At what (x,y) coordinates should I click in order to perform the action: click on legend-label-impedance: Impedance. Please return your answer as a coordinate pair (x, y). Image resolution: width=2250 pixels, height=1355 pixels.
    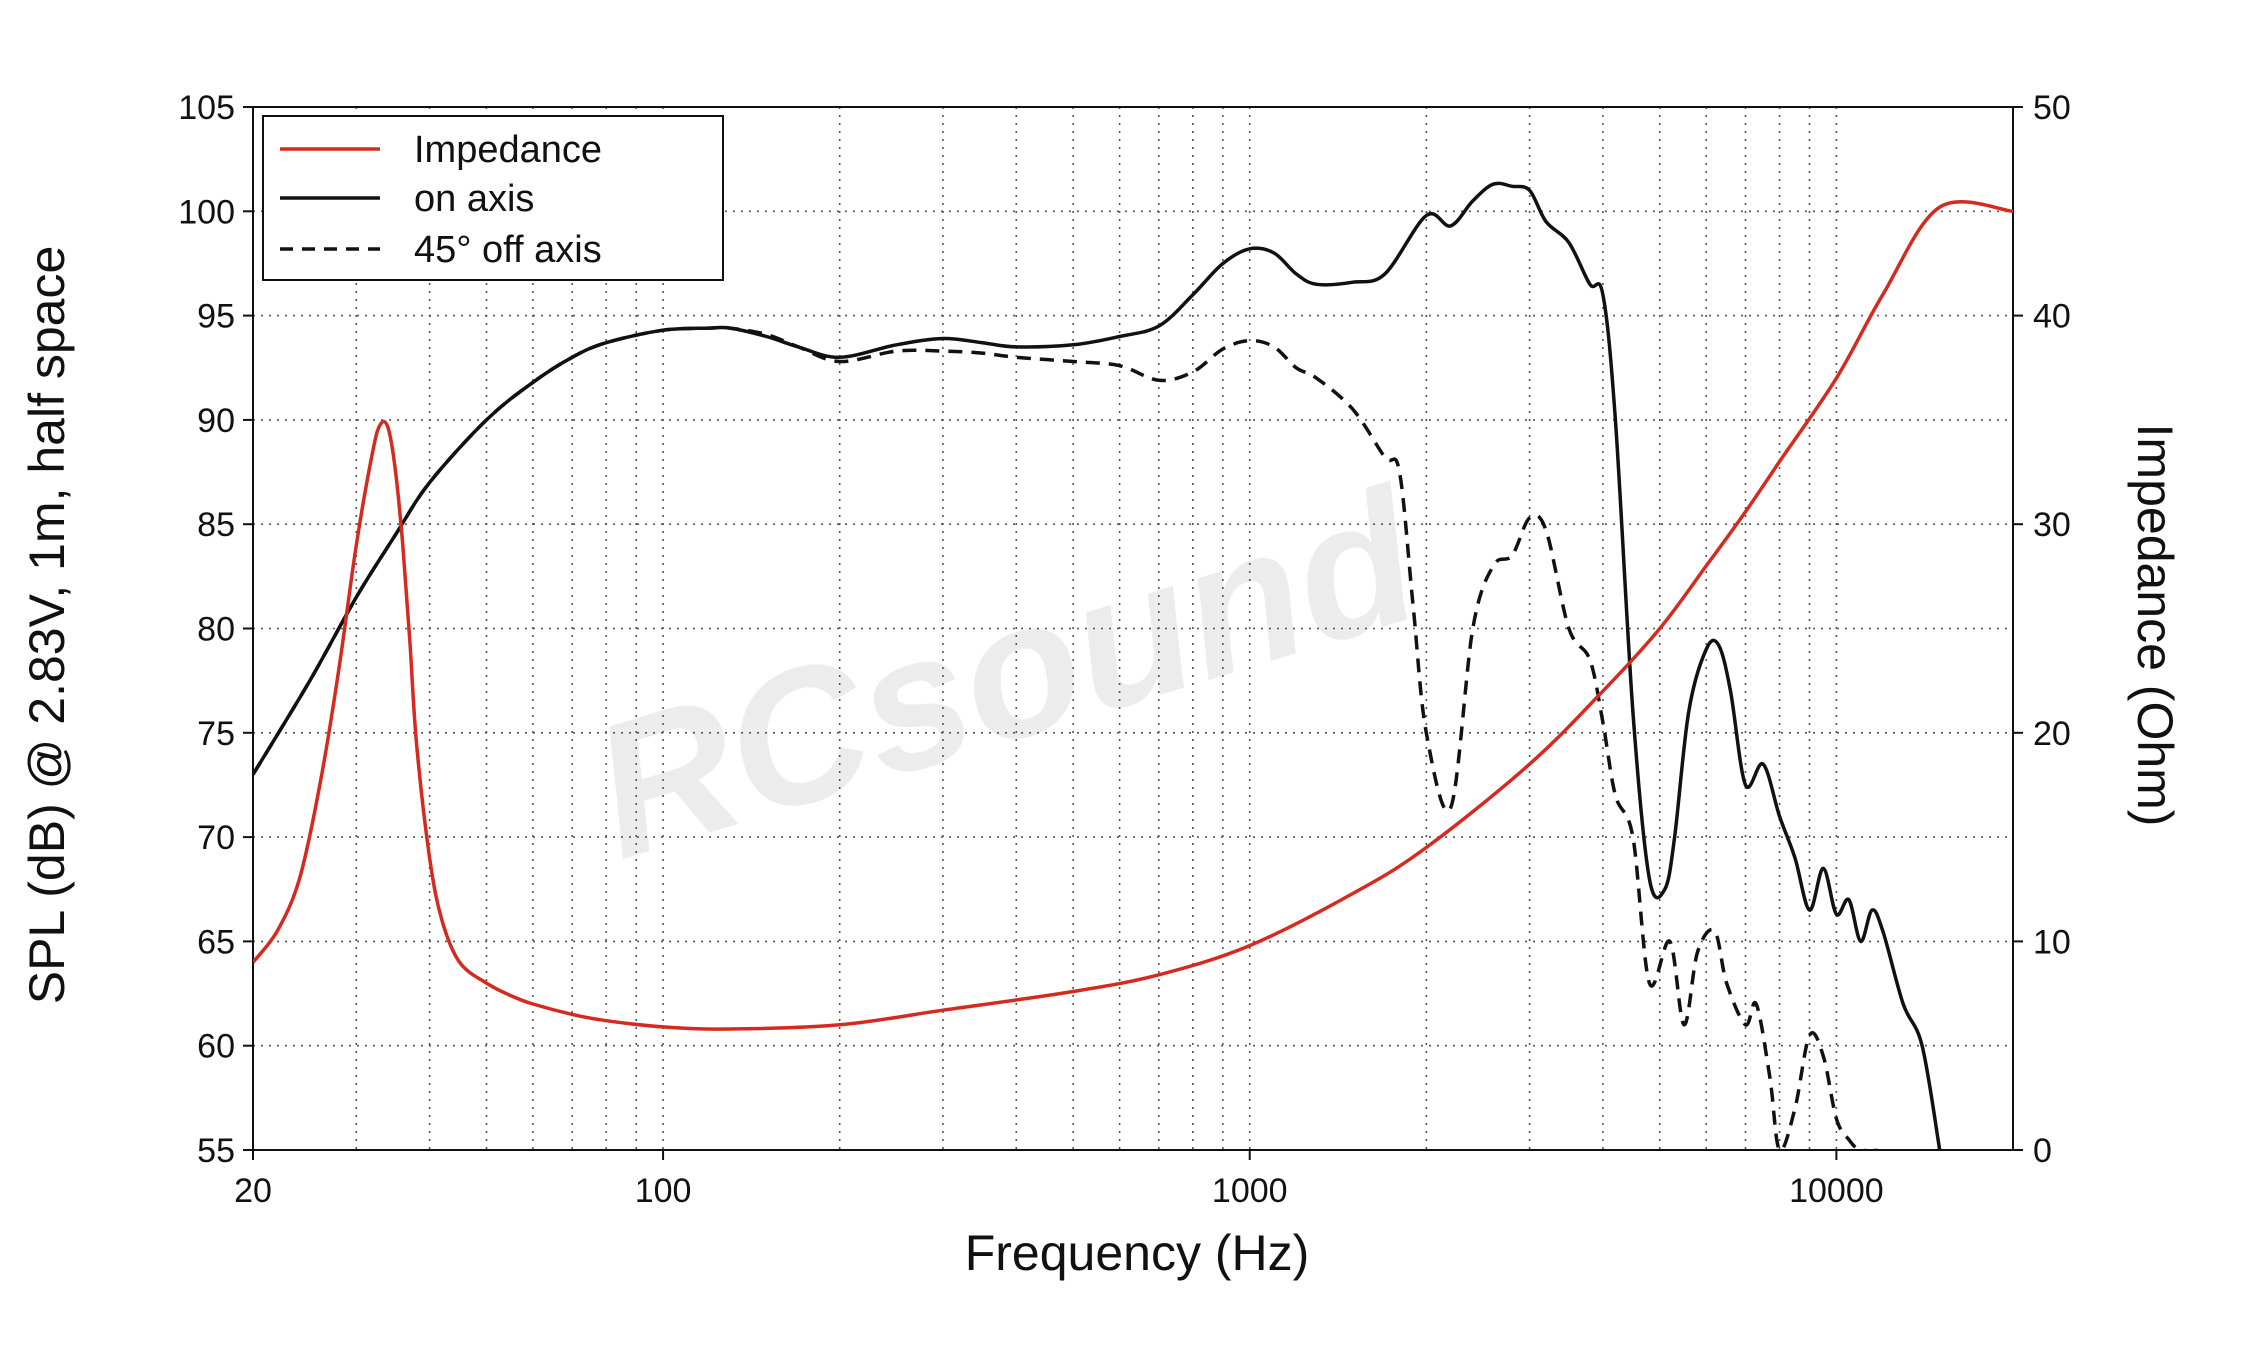
    Looking at the image, I should click on (508, 150).